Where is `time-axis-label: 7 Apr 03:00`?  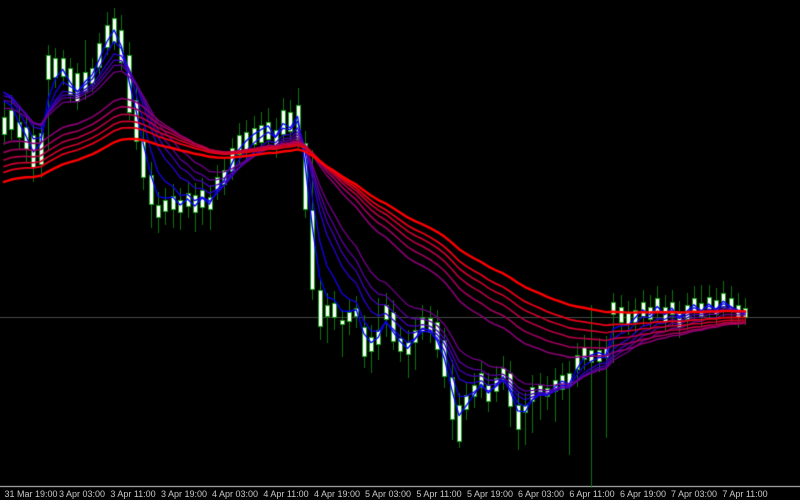 time-axis-label: 7 Apr 03:00 is located at coordinates (694, 494).